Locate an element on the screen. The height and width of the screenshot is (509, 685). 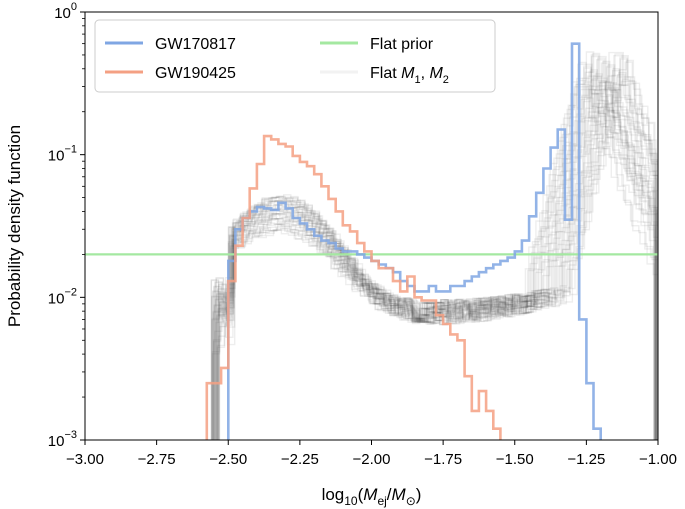
x-label-log: log is located at coordinates (333, 494).